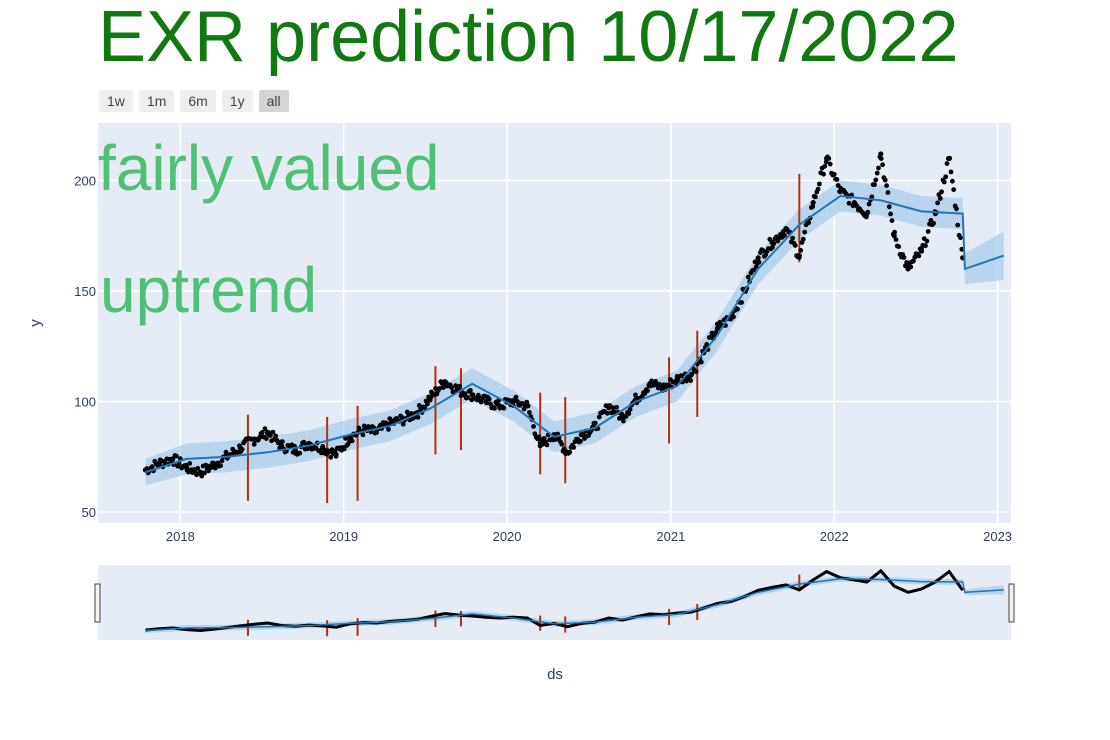 The width and height of the screenshot is (1110, 740). I want to click on y-axis-title: y, so click(35, 323).